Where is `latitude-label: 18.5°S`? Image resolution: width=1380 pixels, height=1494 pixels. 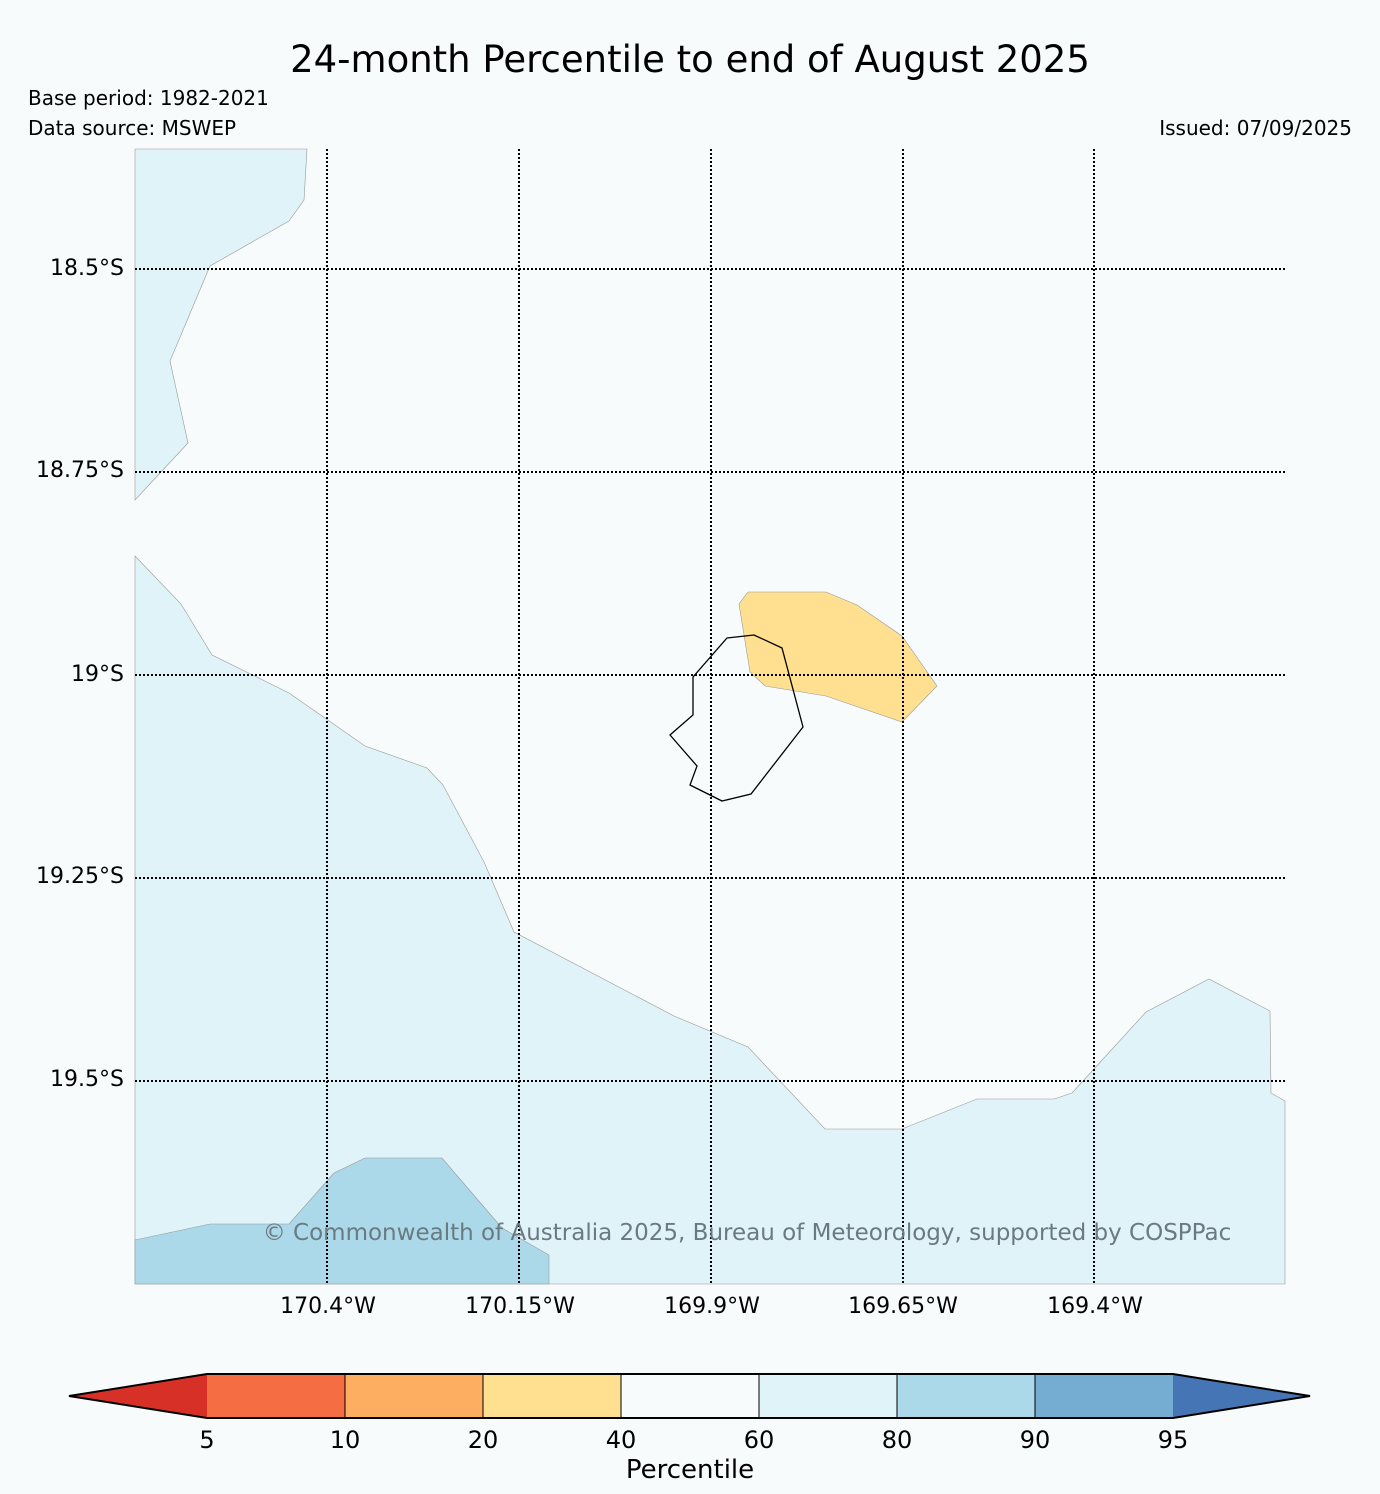
latitude-label: 18.5°S is located at coordinates (87, 268).